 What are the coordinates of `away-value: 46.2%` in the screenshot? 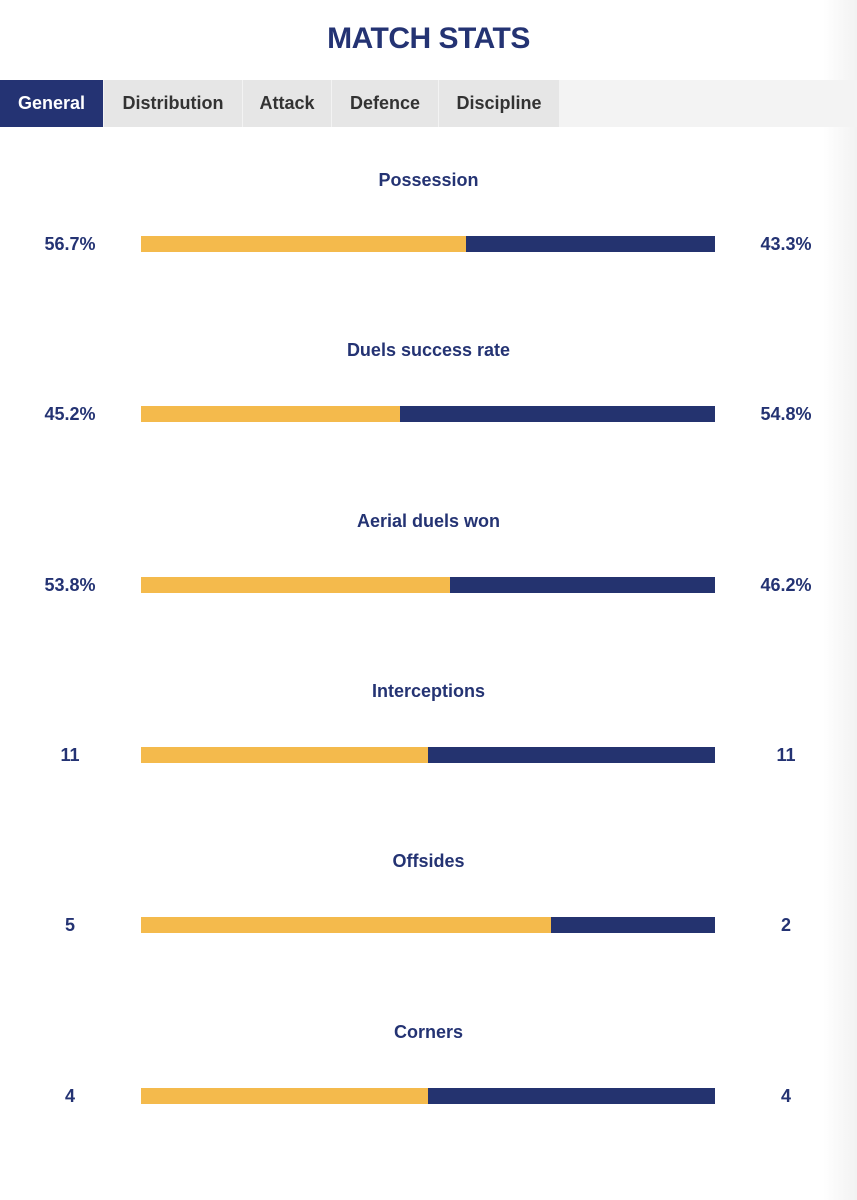 It's located at (786, 585).